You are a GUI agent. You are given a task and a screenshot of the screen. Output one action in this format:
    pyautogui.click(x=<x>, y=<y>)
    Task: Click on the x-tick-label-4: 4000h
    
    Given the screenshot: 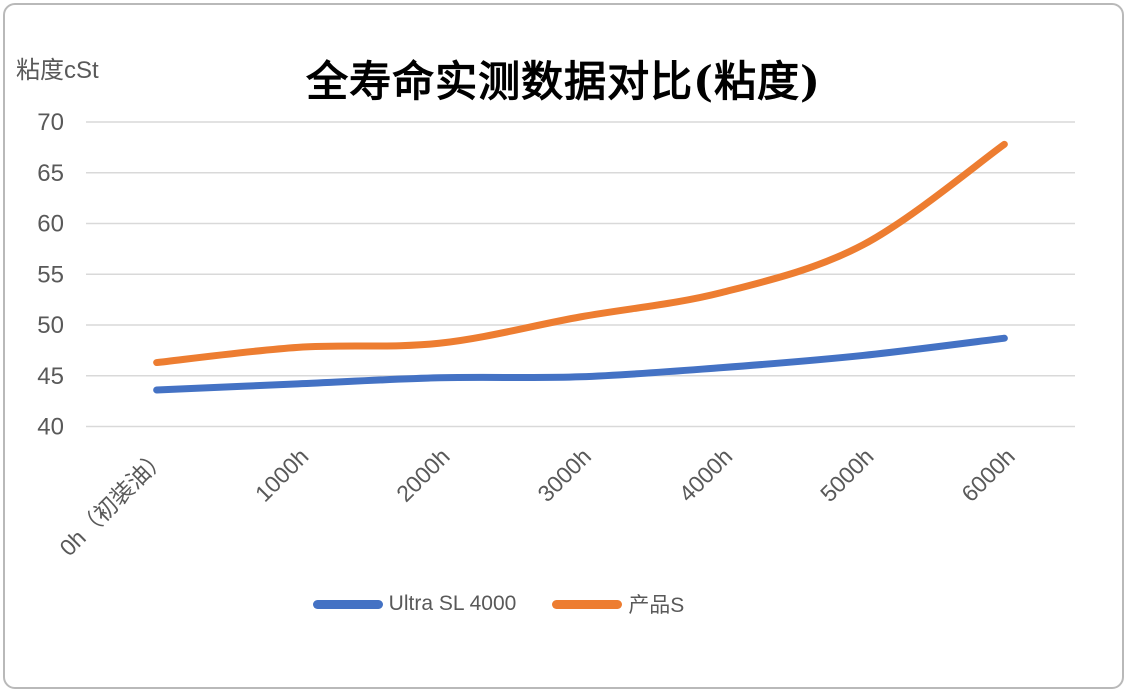 What is the action you would take?
    pyautogui.click(x=706, y=475)
    